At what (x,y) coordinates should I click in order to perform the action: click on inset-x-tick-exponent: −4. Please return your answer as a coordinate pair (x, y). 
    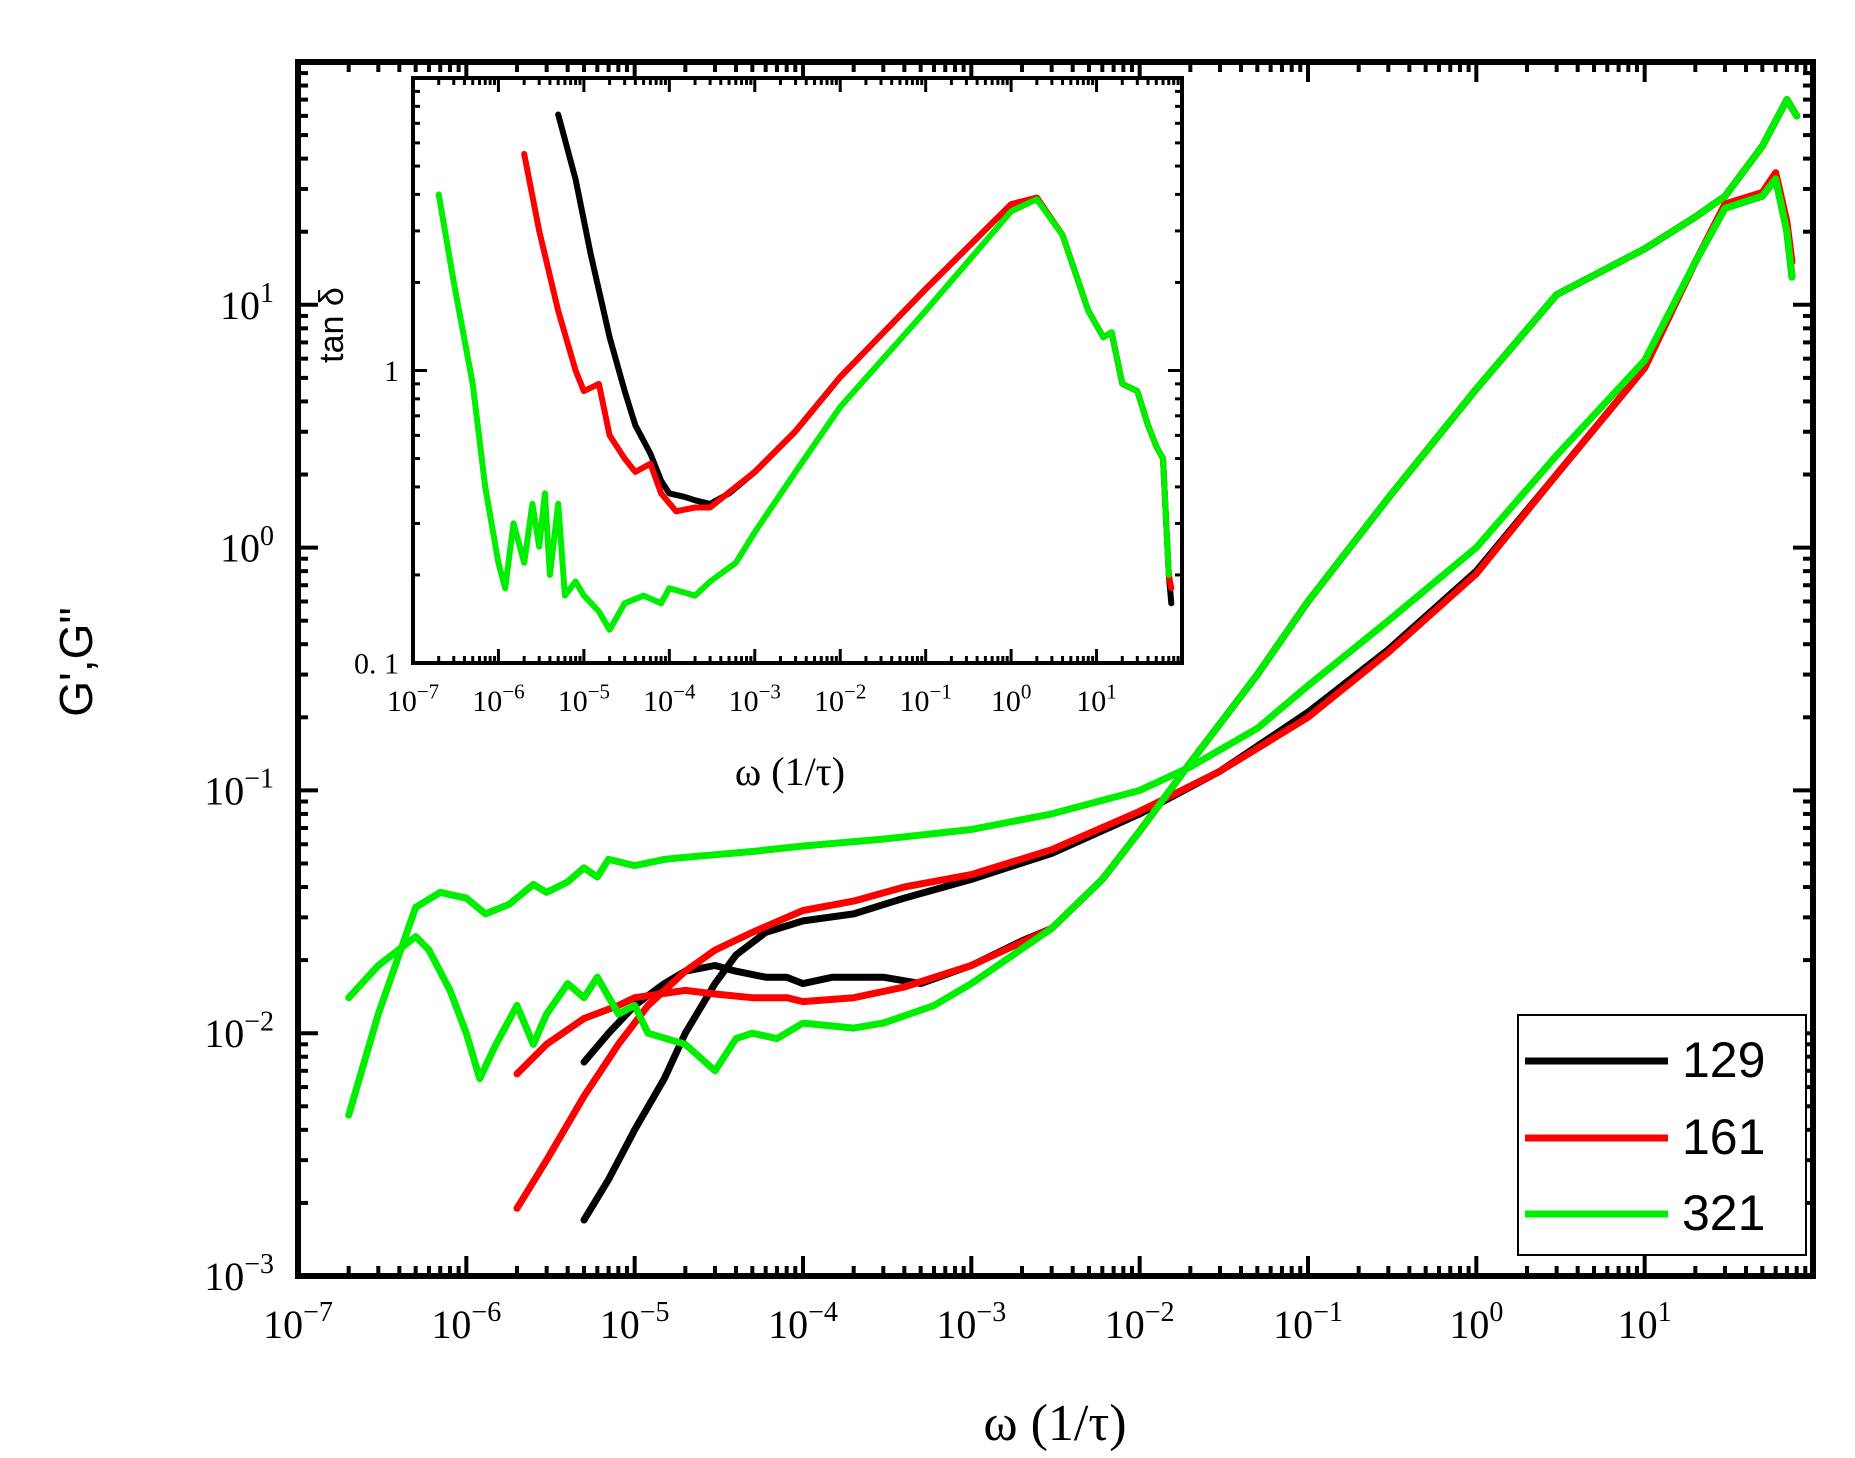
    Looking at the image, I should click on (684, 691).